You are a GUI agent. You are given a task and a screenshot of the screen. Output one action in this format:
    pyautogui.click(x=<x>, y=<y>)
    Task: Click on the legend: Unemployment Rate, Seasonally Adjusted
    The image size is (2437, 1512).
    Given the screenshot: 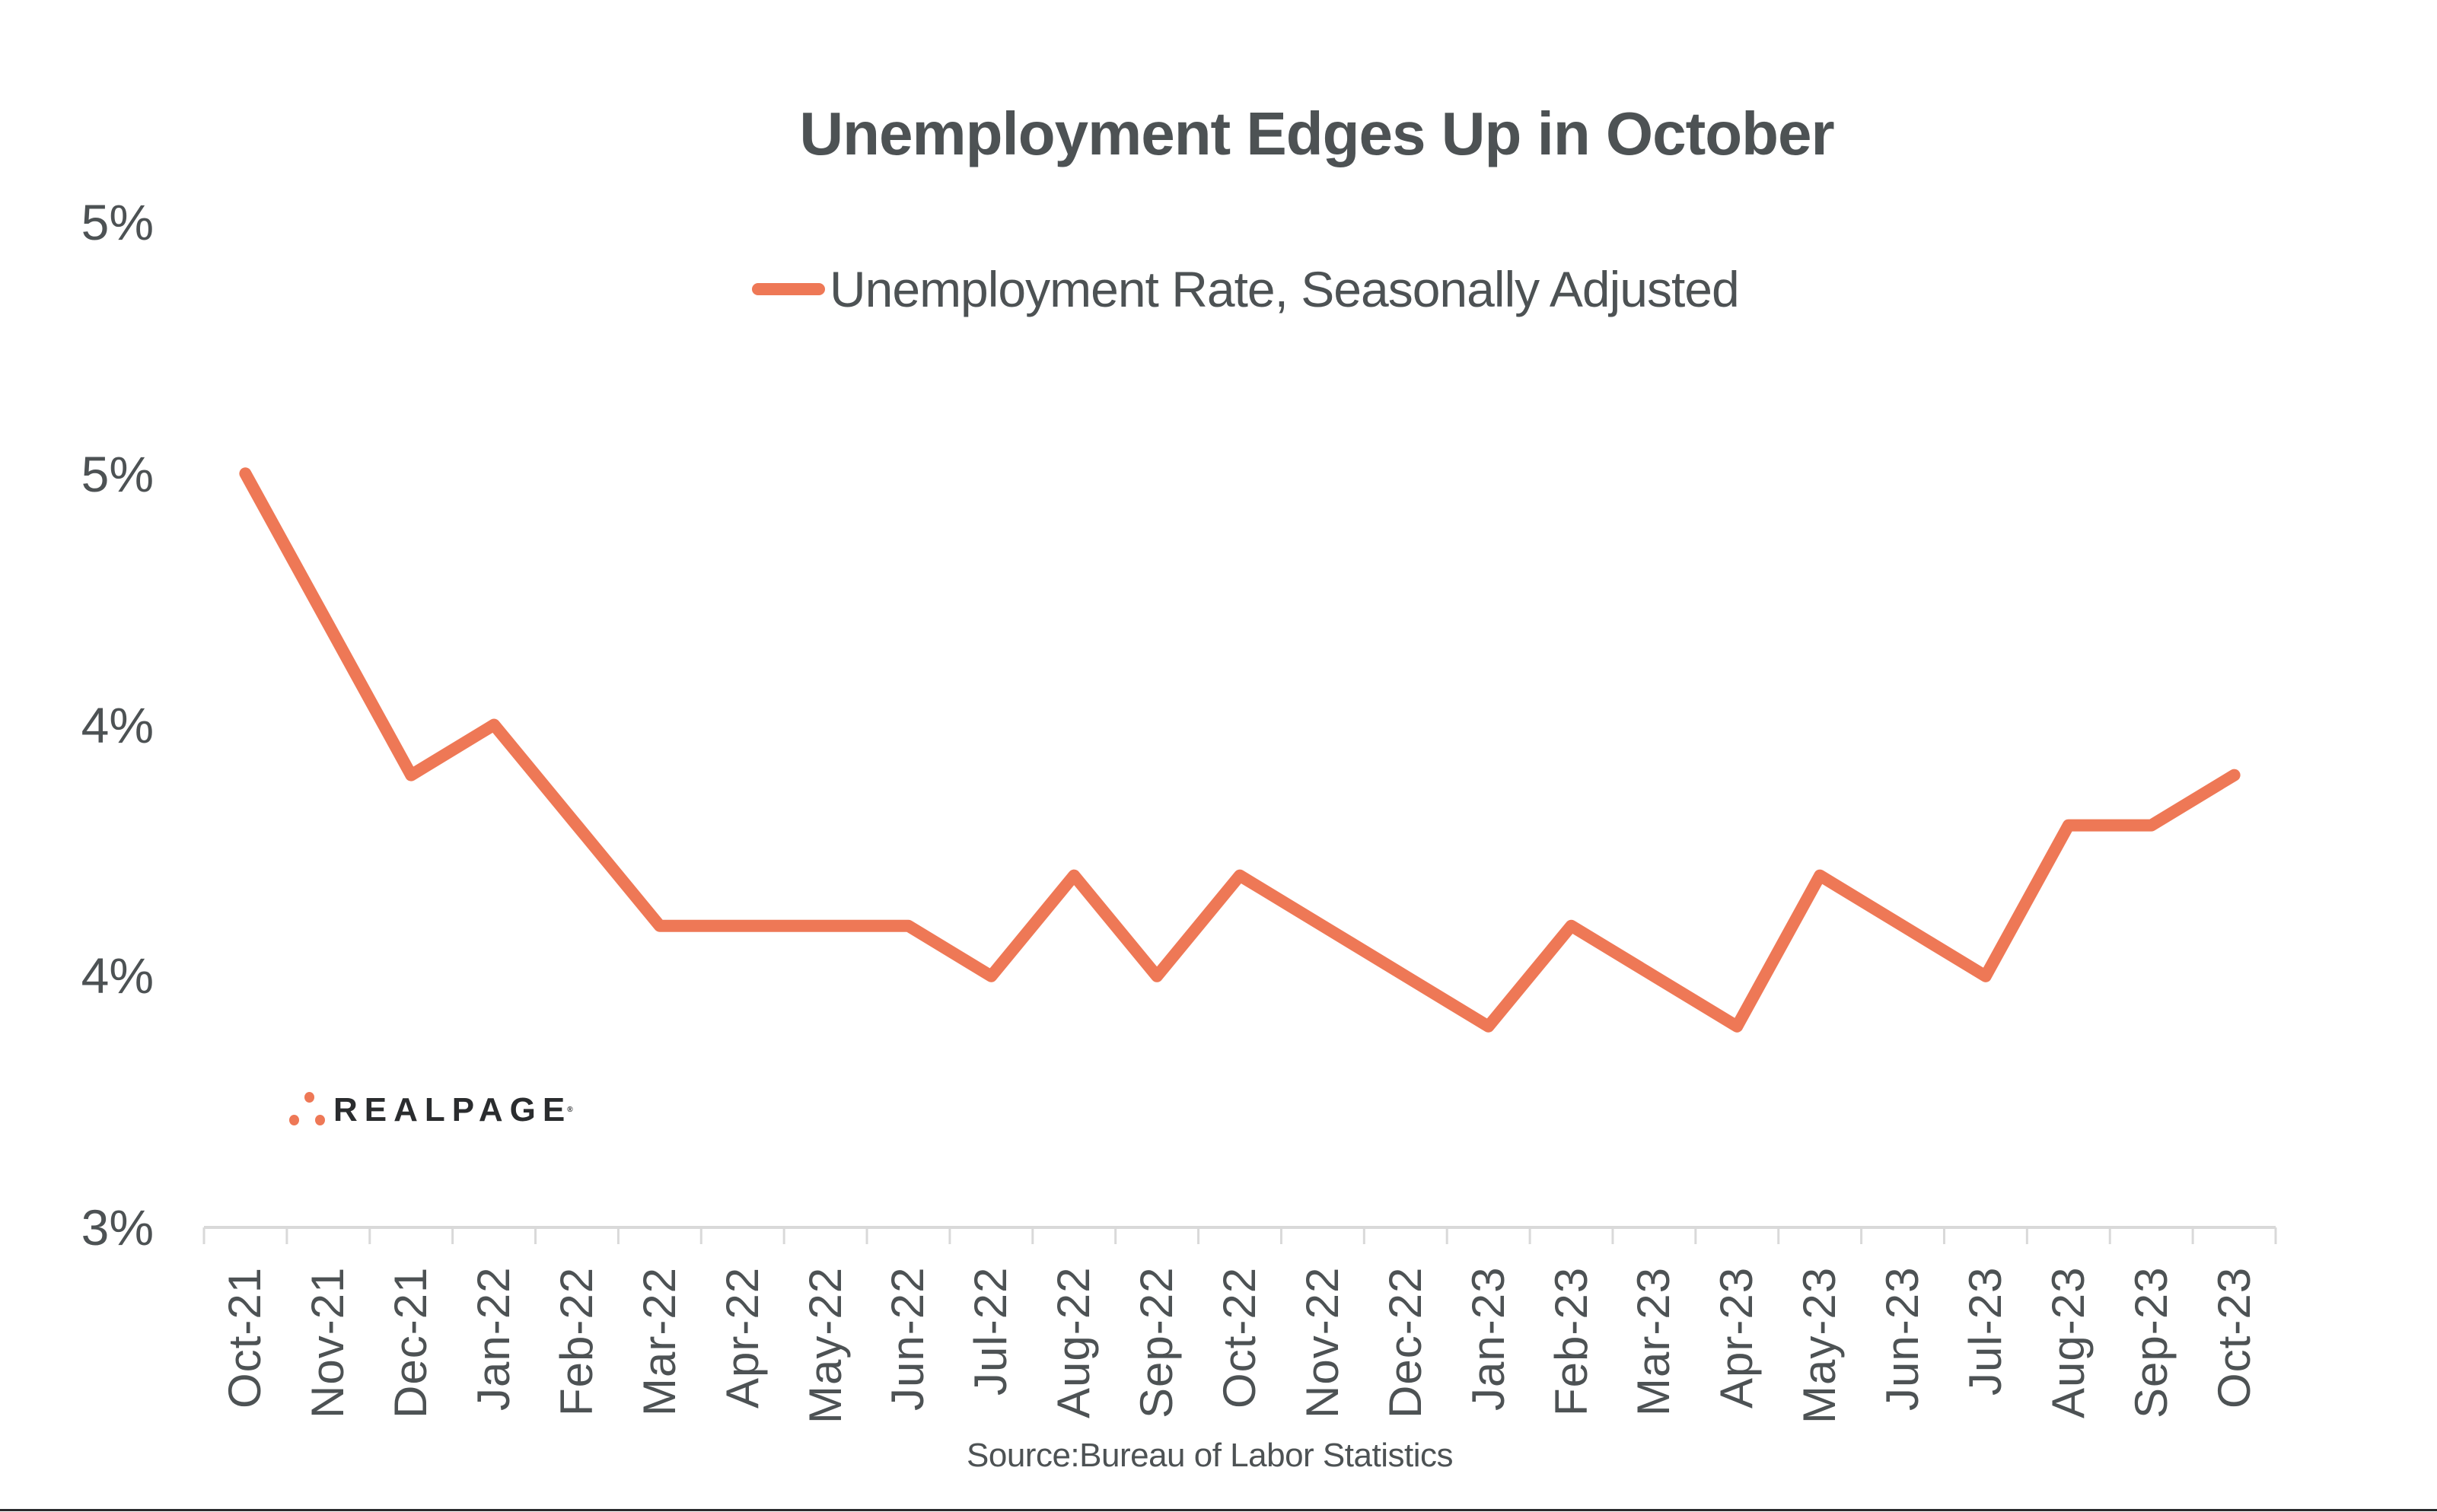 What is the action you would take?
    pyautogui.click(x=1246, y=289)
    